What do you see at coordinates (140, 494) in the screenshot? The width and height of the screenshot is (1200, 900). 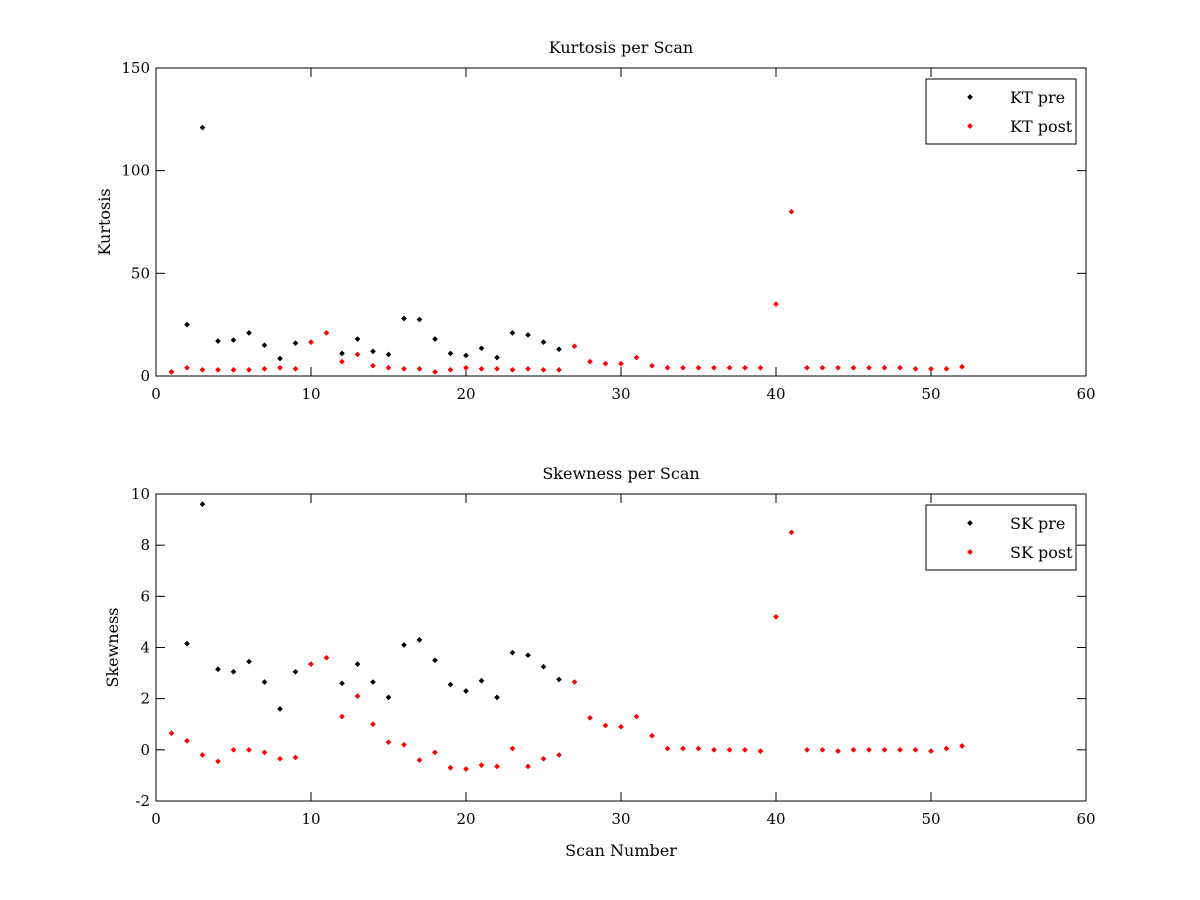 I see `y-tick-label: 10` at bounding box center [140, 494].